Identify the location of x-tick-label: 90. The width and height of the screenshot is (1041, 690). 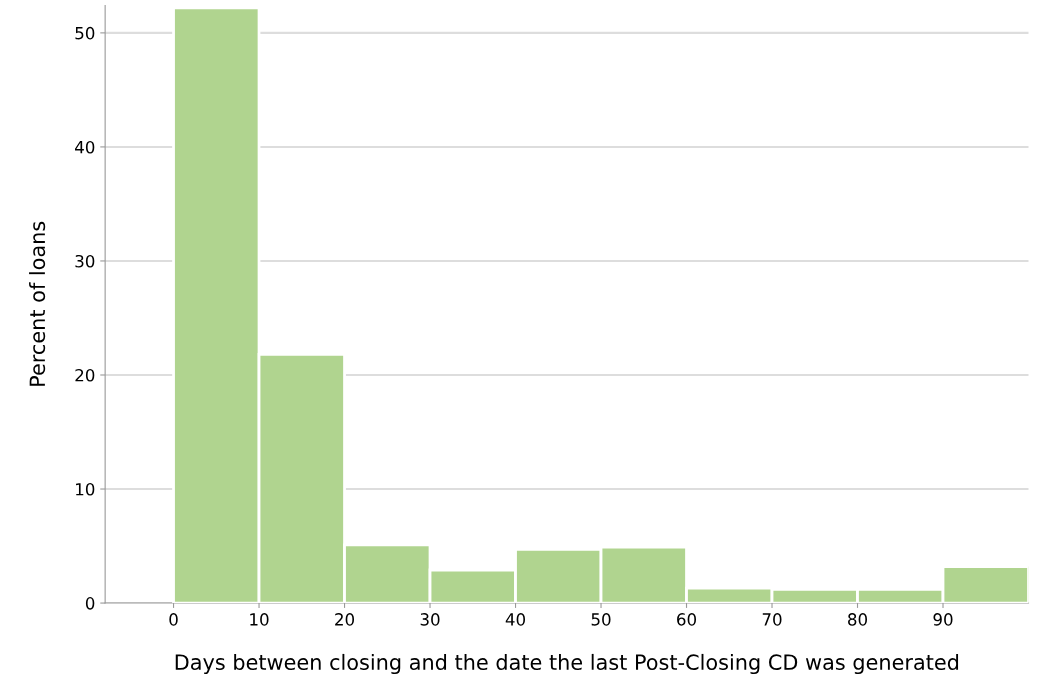
(943, 619).